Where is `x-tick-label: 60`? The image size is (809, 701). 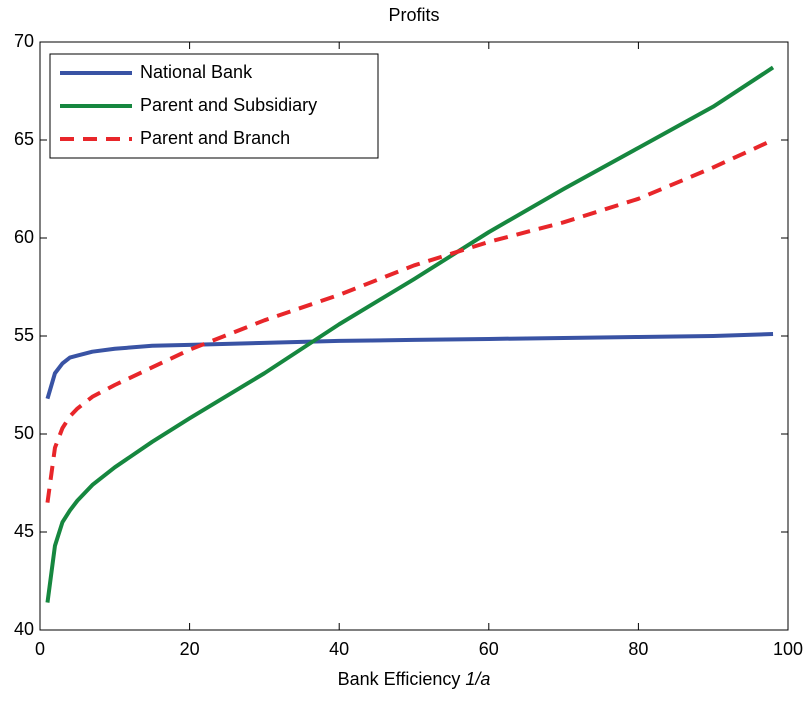
x-tick-label: 60 is located at coordinates (489, 649).